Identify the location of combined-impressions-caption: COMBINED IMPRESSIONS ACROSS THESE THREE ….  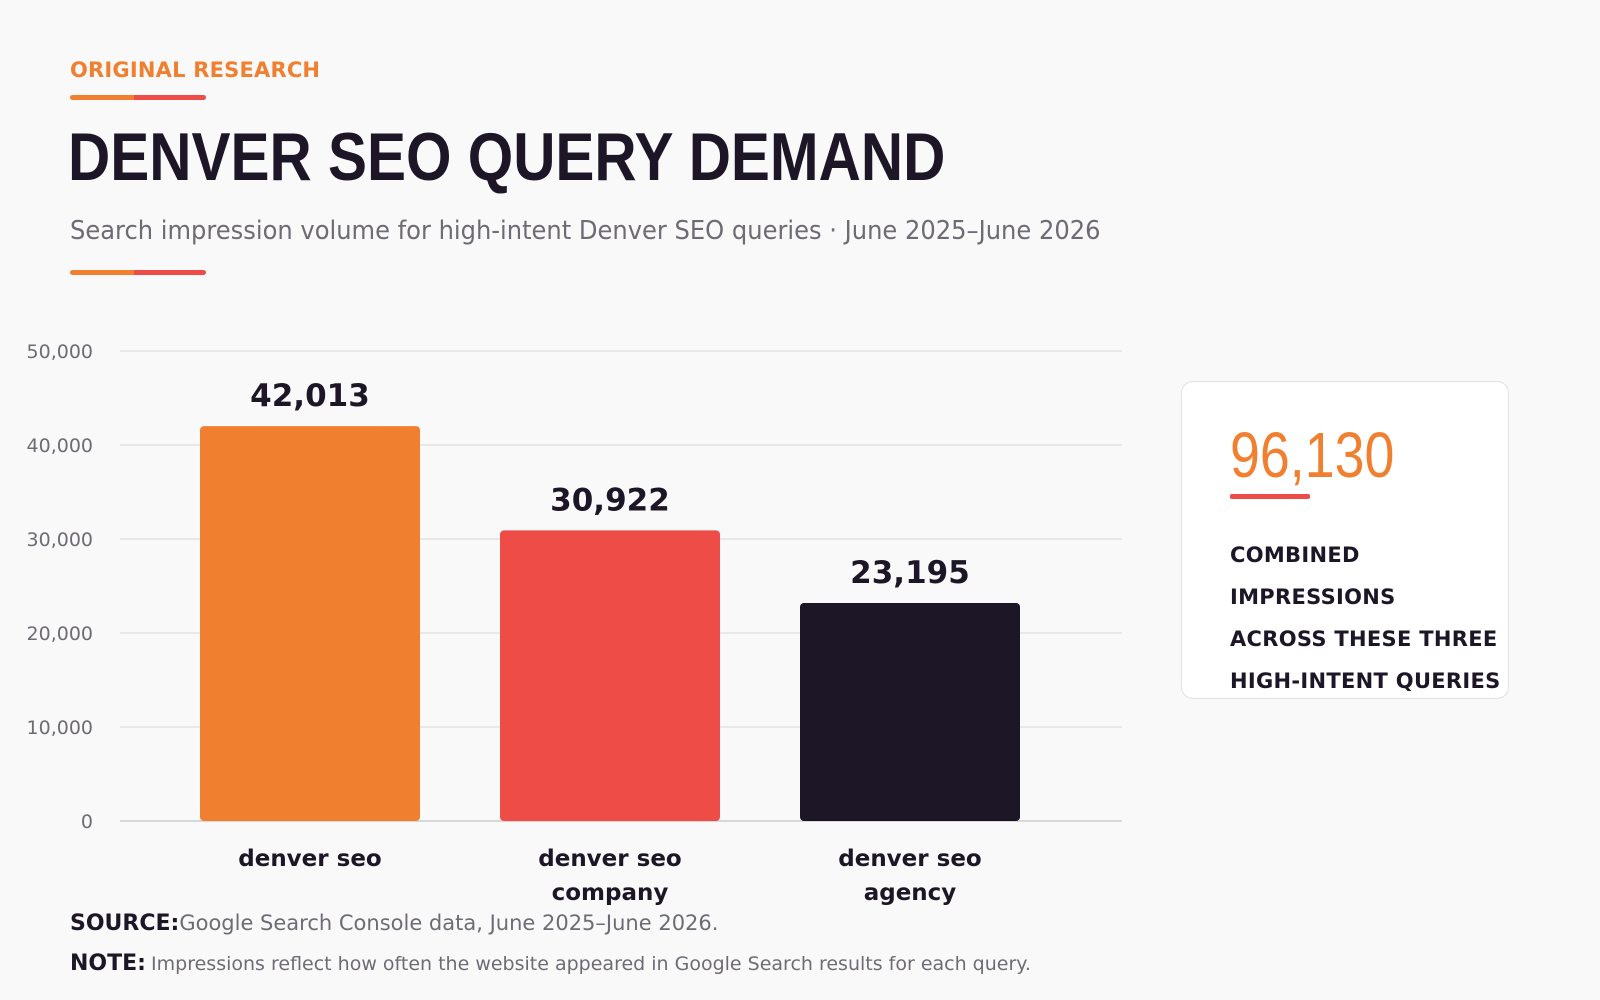
(1365, 618).